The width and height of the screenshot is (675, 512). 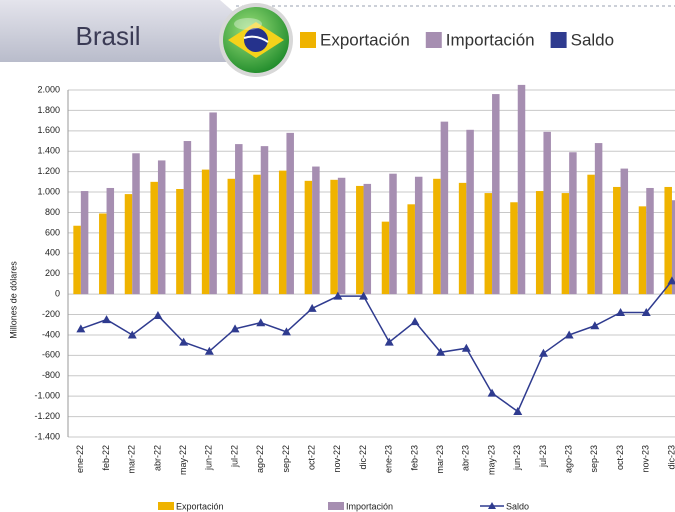 What do you see at coordinates (48, 130) in the screenshot?
I see `y-tick-label: 1.600` at bounding box center [48, 130].